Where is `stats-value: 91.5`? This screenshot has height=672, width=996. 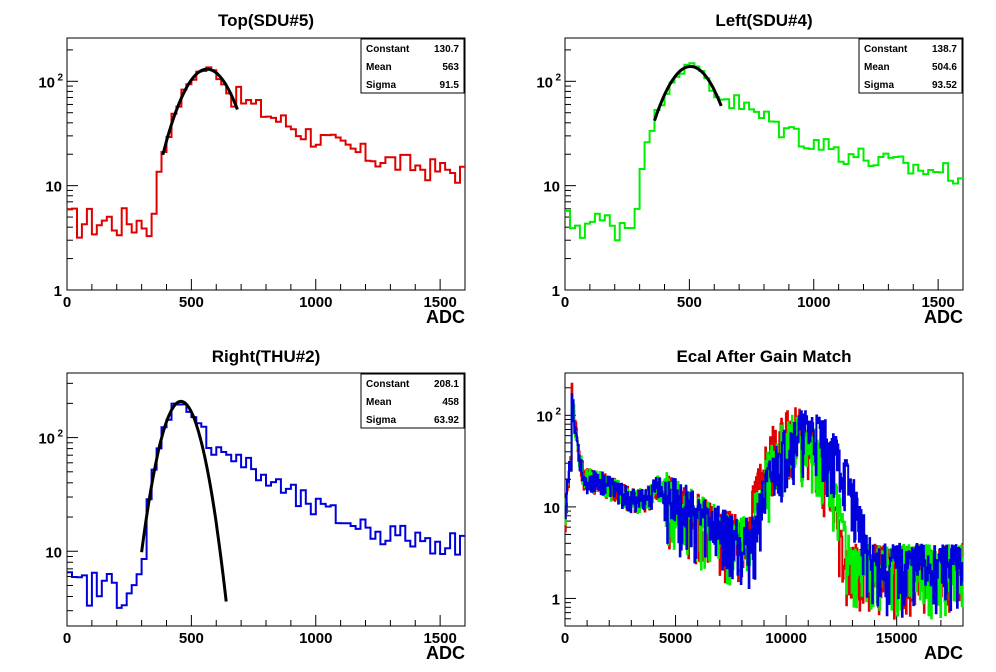 stats-value: 91.5 is located at coordinates (450, 85).